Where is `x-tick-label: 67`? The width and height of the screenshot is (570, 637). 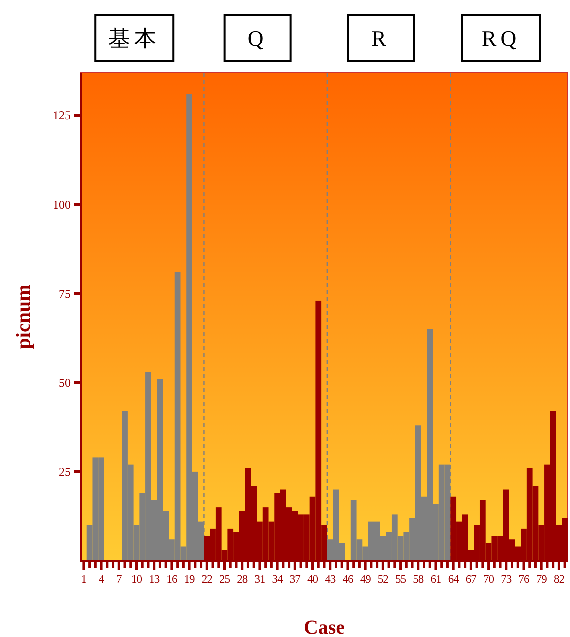
x-tick-label: 67 is located at coordinates (472, 580).